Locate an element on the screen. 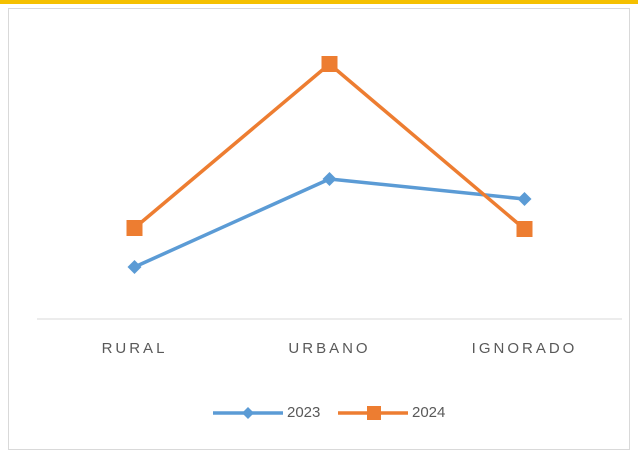 Image resolution: width=638 pixels, height=457 pixels. legend-label: 2024 is located at coordinates (428, 412).